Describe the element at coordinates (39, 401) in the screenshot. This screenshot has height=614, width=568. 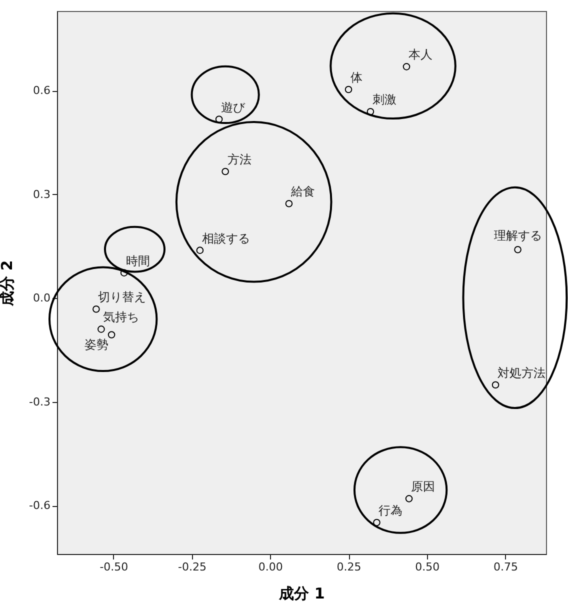
I see `y-tick-label: -0.3` at that location.